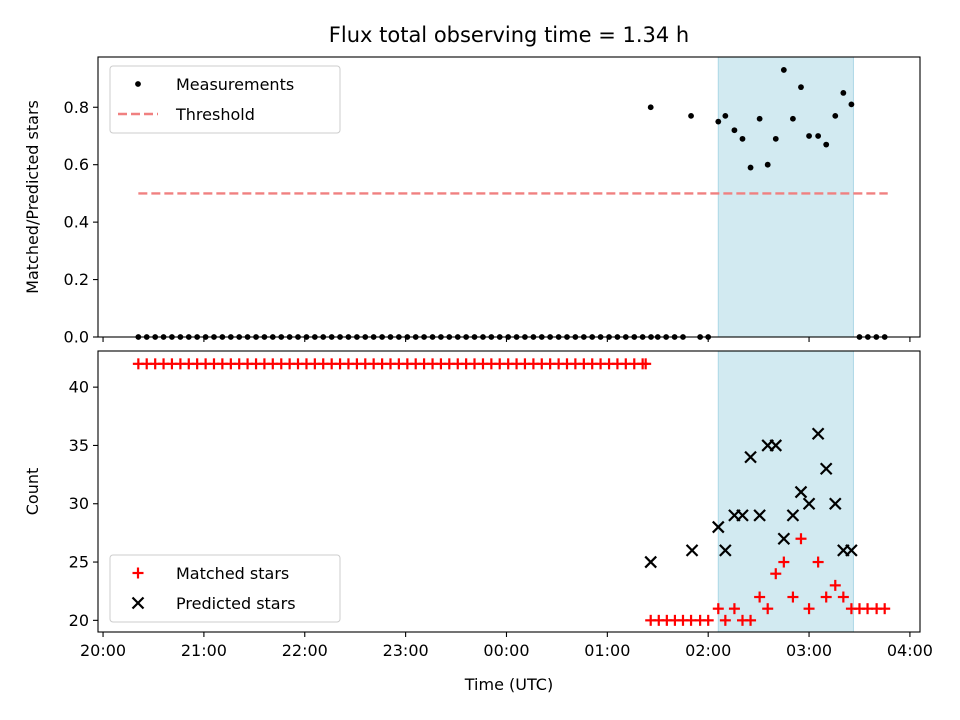  Describe the element at coordinates (32, 492) in the screenshot. I see `y-axis-label: Count` at that location.